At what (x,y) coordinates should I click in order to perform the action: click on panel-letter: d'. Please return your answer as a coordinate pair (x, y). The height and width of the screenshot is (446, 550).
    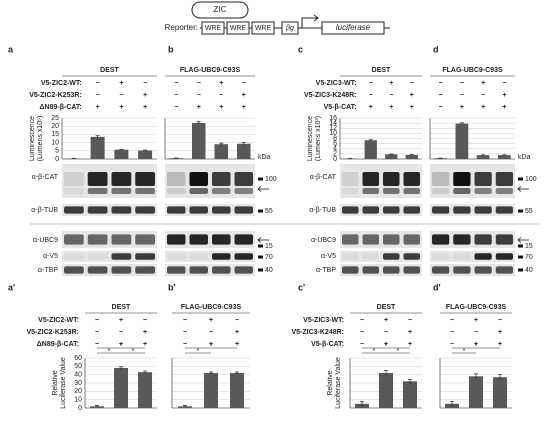
    Looking at the image, I should click on (437, 287).